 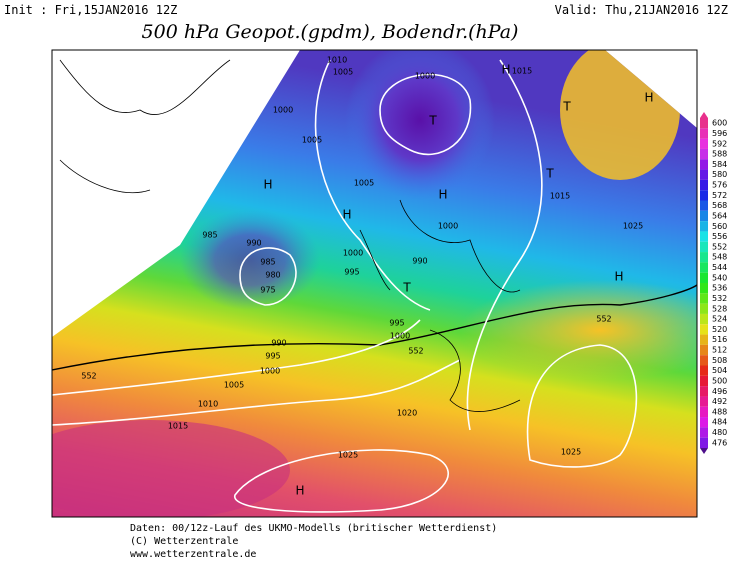 What do you see at coordinates (719, 215) in the screenshot?
I see `colorbar-label: 564` at bounding box center [719, 215].